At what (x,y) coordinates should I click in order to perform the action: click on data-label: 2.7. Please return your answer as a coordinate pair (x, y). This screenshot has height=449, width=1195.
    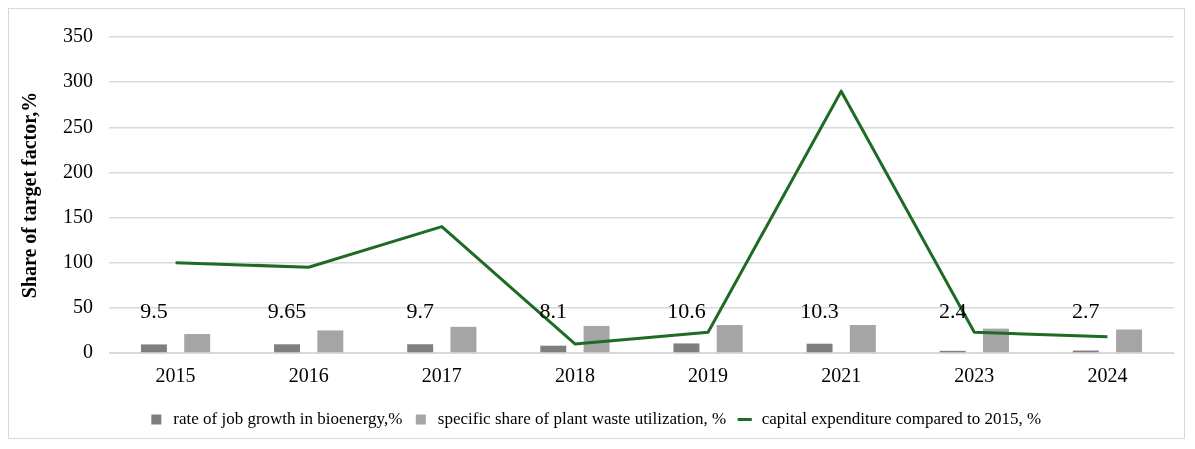
    Looking at the image, I should click on (1086, 310).